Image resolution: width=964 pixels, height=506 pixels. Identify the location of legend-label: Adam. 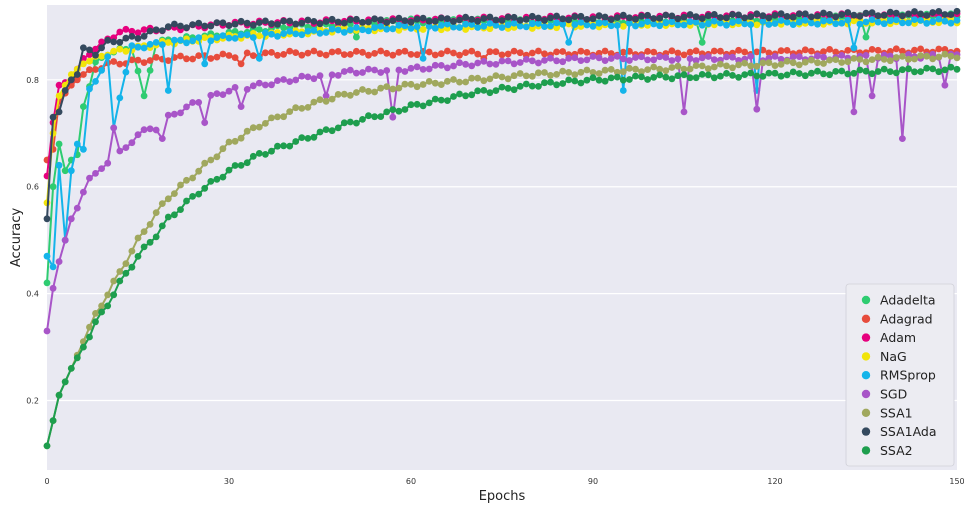
(898, 337).